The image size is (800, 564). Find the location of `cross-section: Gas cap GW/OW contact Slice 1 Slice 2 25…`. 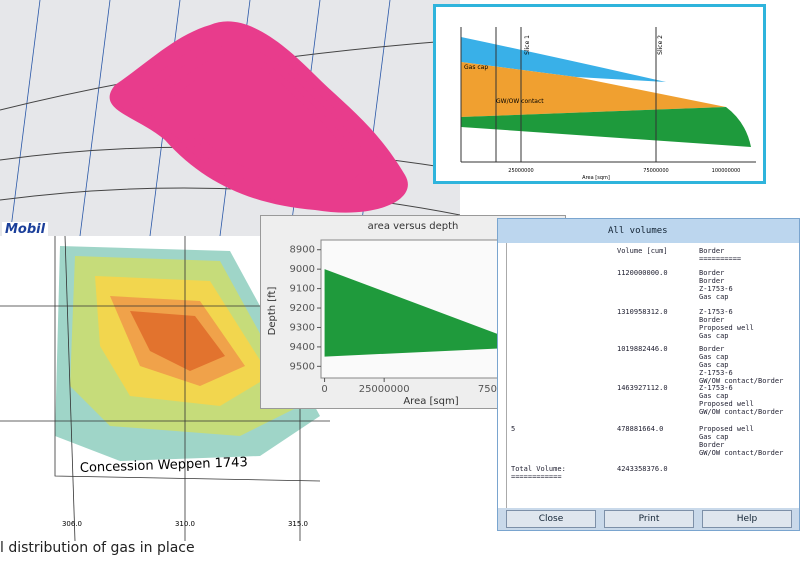

cross-section: Gas cap GW/OW contact Slice 1 Slice 2 25… is located at coordinates (608, 104).